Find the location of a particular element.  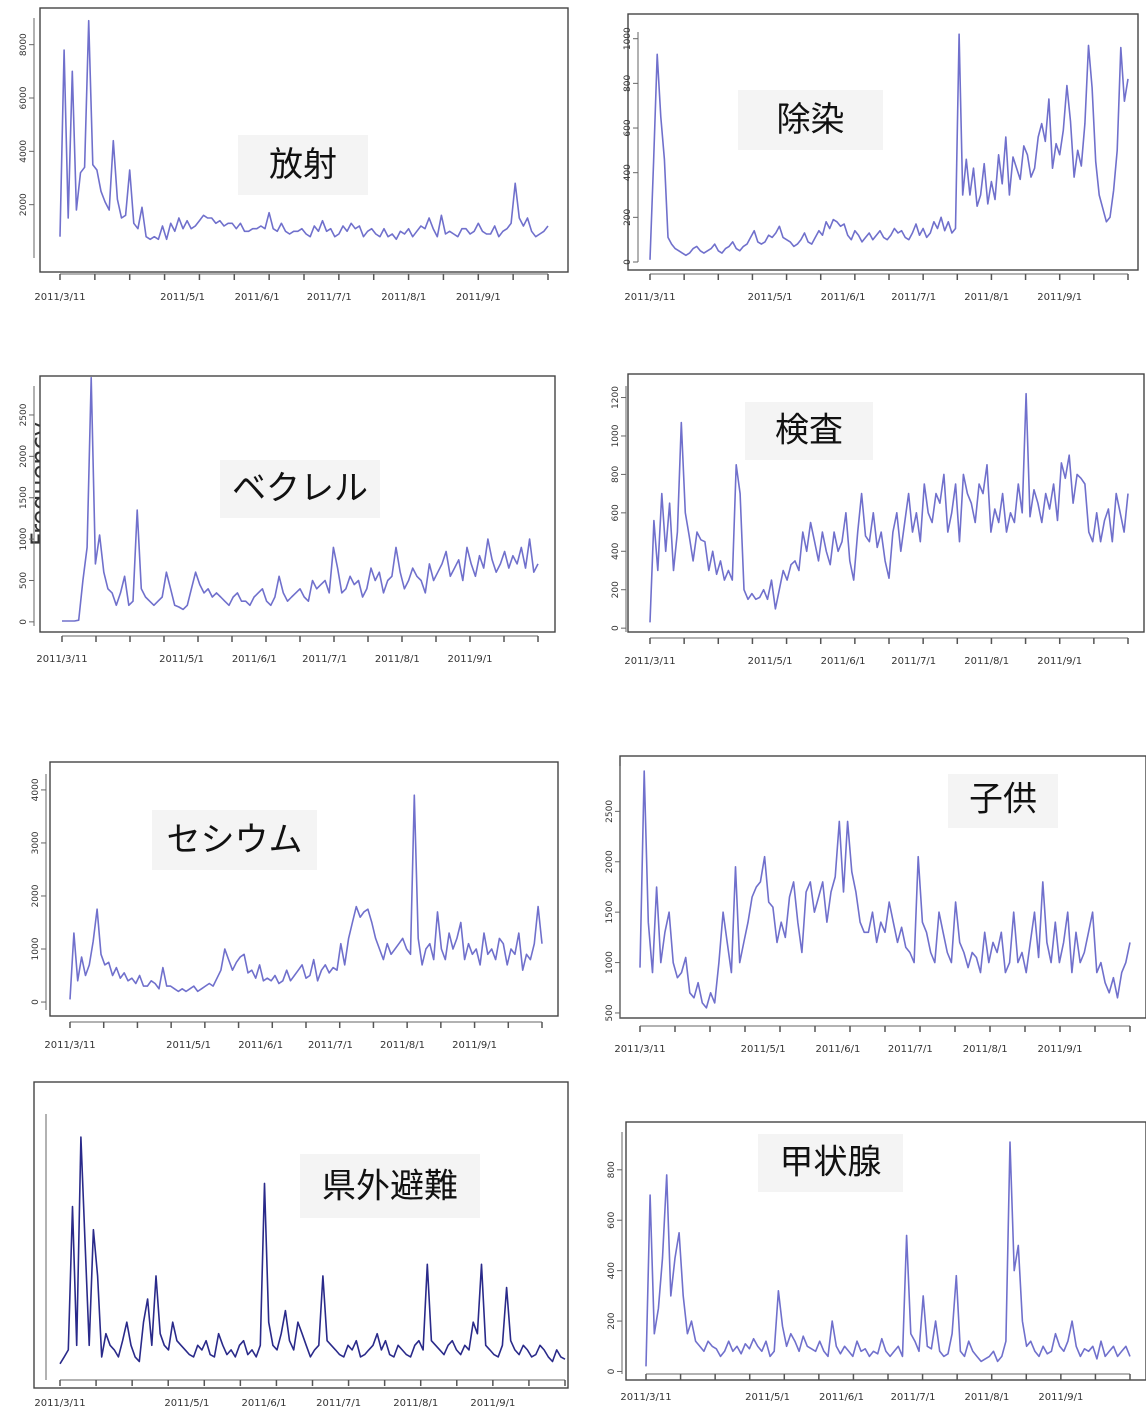

y-tick-label: 1200 is located at coordinates (616, 397).